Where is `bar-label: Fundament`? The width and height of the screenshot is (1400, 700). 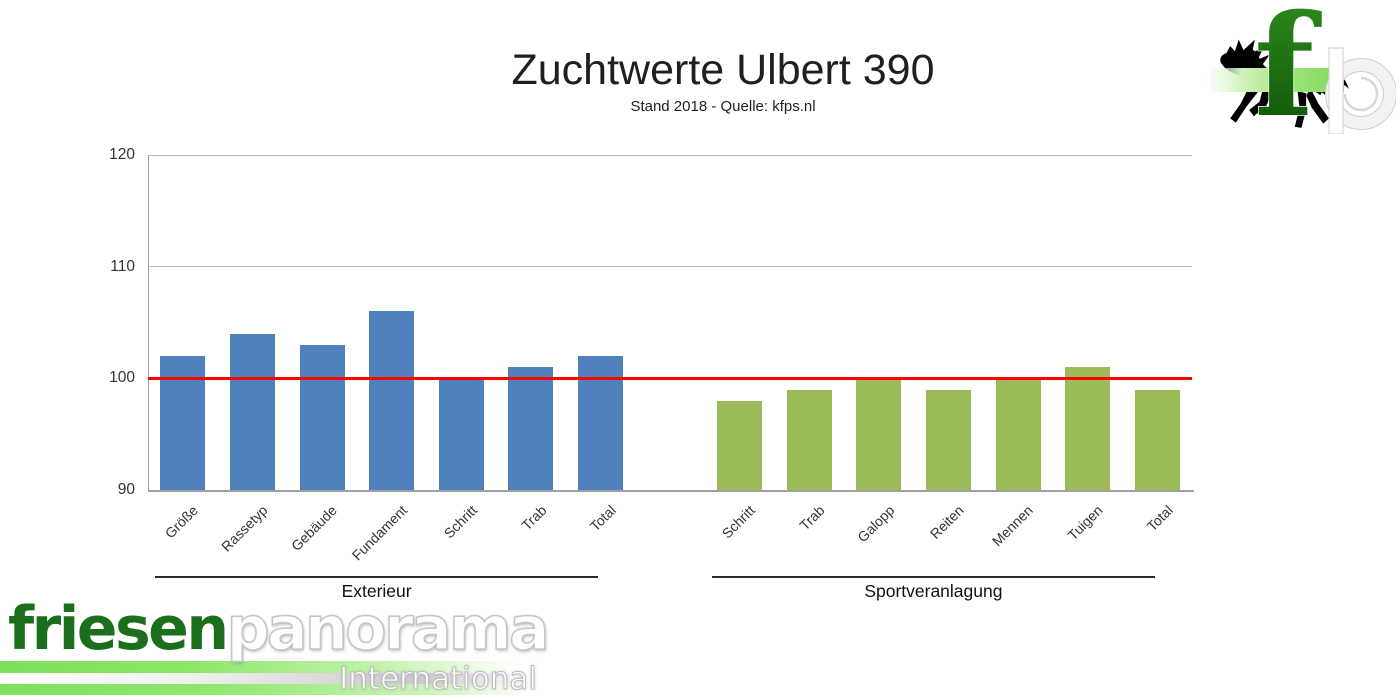 bar-label: Fundament is located at coordinates (379, 533).